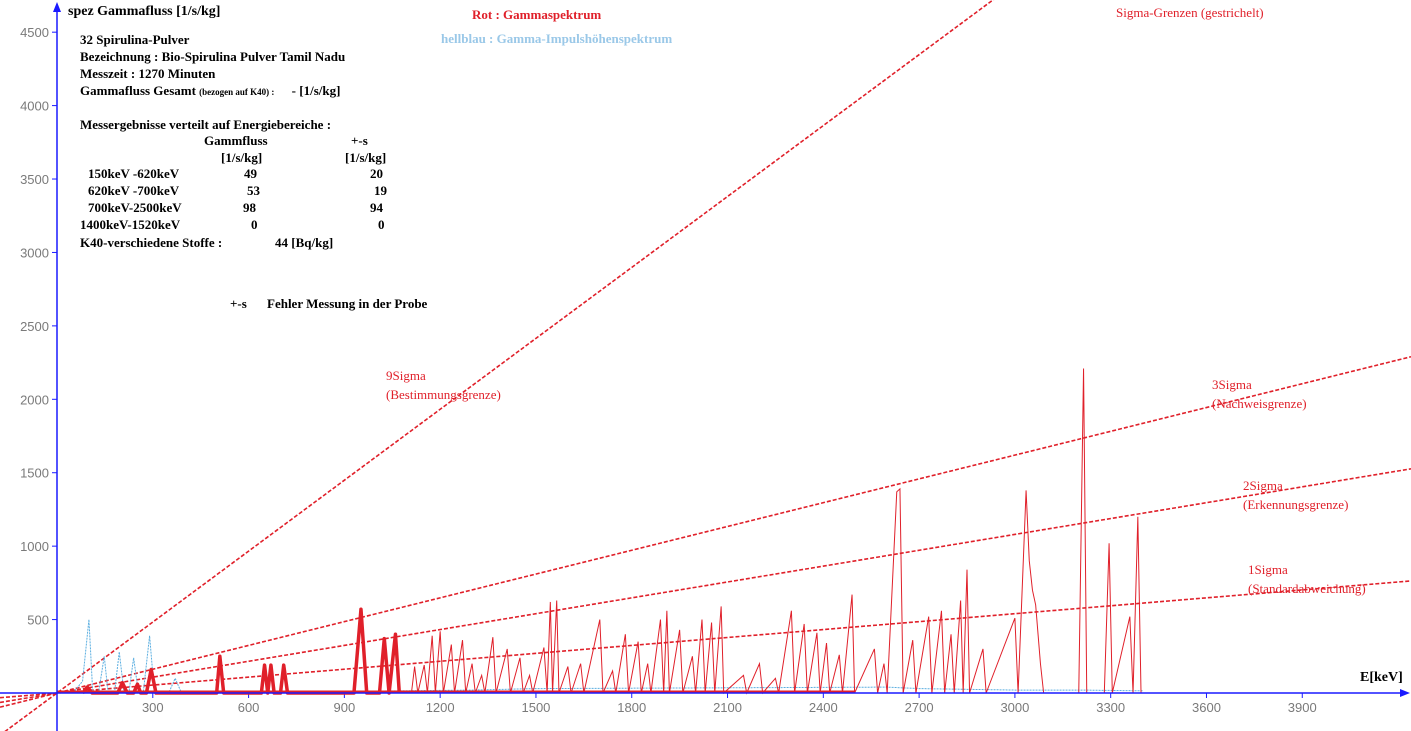 The height and width of the screenshot is (731, 1411). What do you see at coordinates (34, 32) in the screenshot?
I see `y-tick-label: 4500` at bounding box center [34, 32].